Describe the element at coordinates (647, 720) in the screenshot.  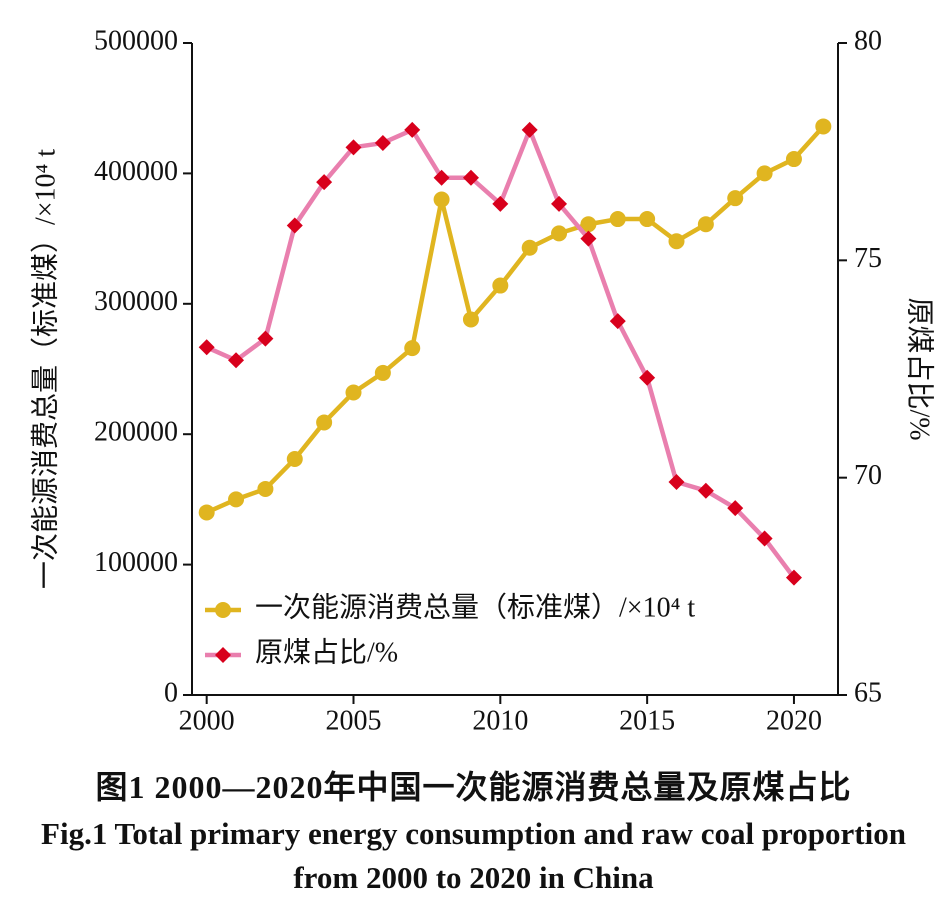
I see `x-tick-label: 2015` at that location.